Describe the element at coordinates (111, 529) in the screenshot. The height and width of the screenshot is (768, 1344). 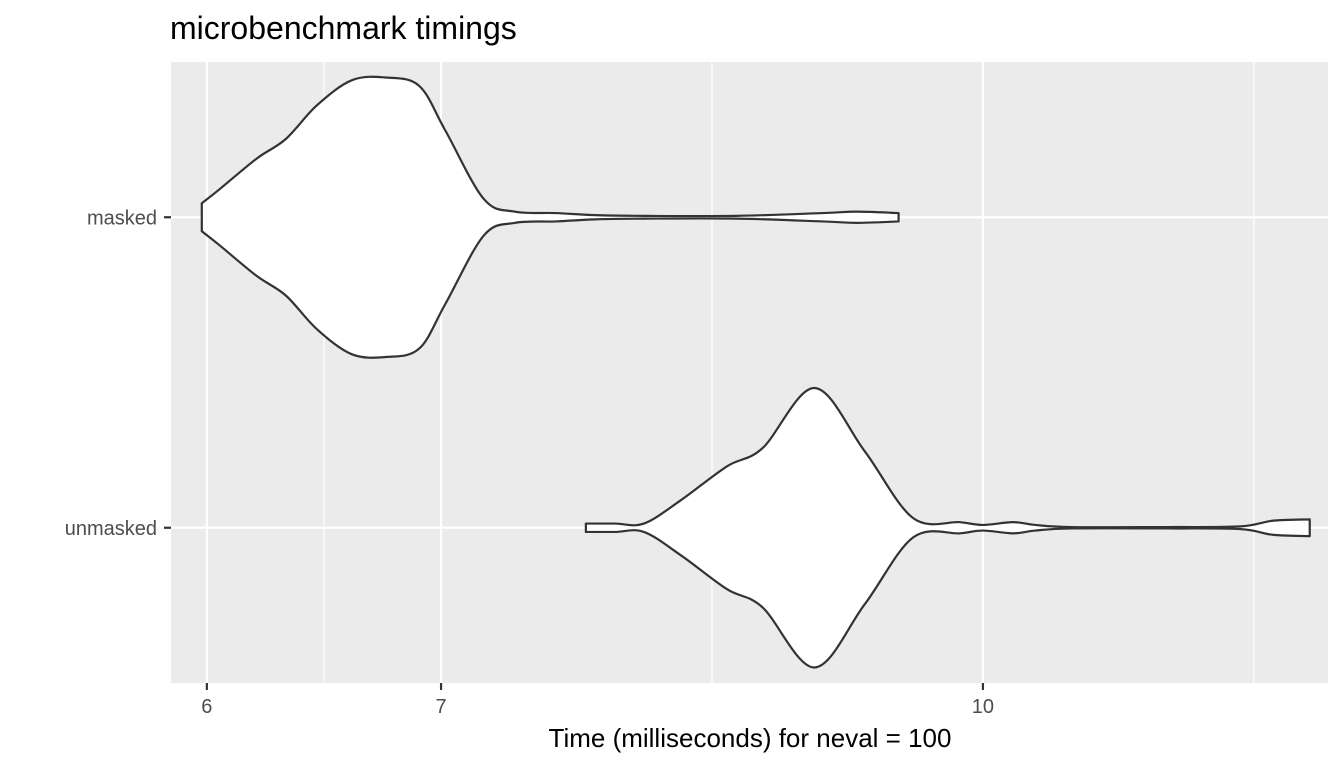
I see `y-tick-label: unmasked` at that location.